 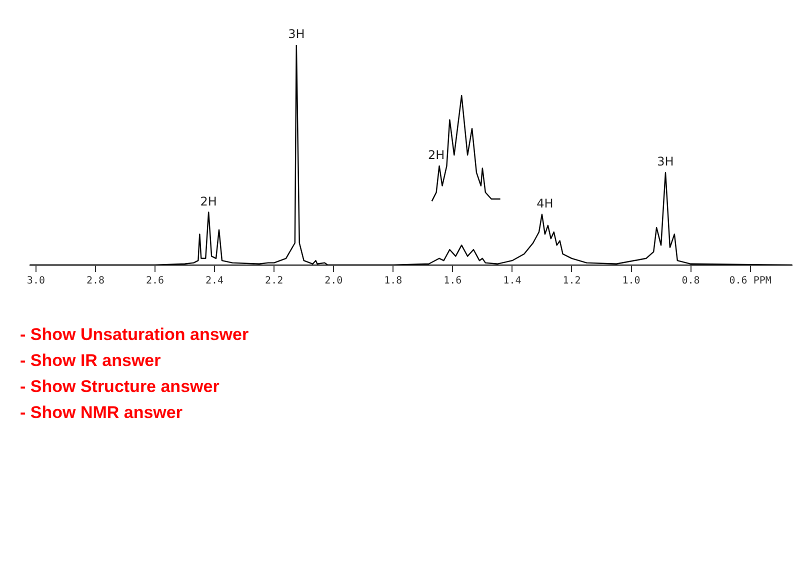 What do you see at coordinates (134, 335) in the screenshot?
I see `text: - Show Unsaturation answer` at bounding box center [134, 335].